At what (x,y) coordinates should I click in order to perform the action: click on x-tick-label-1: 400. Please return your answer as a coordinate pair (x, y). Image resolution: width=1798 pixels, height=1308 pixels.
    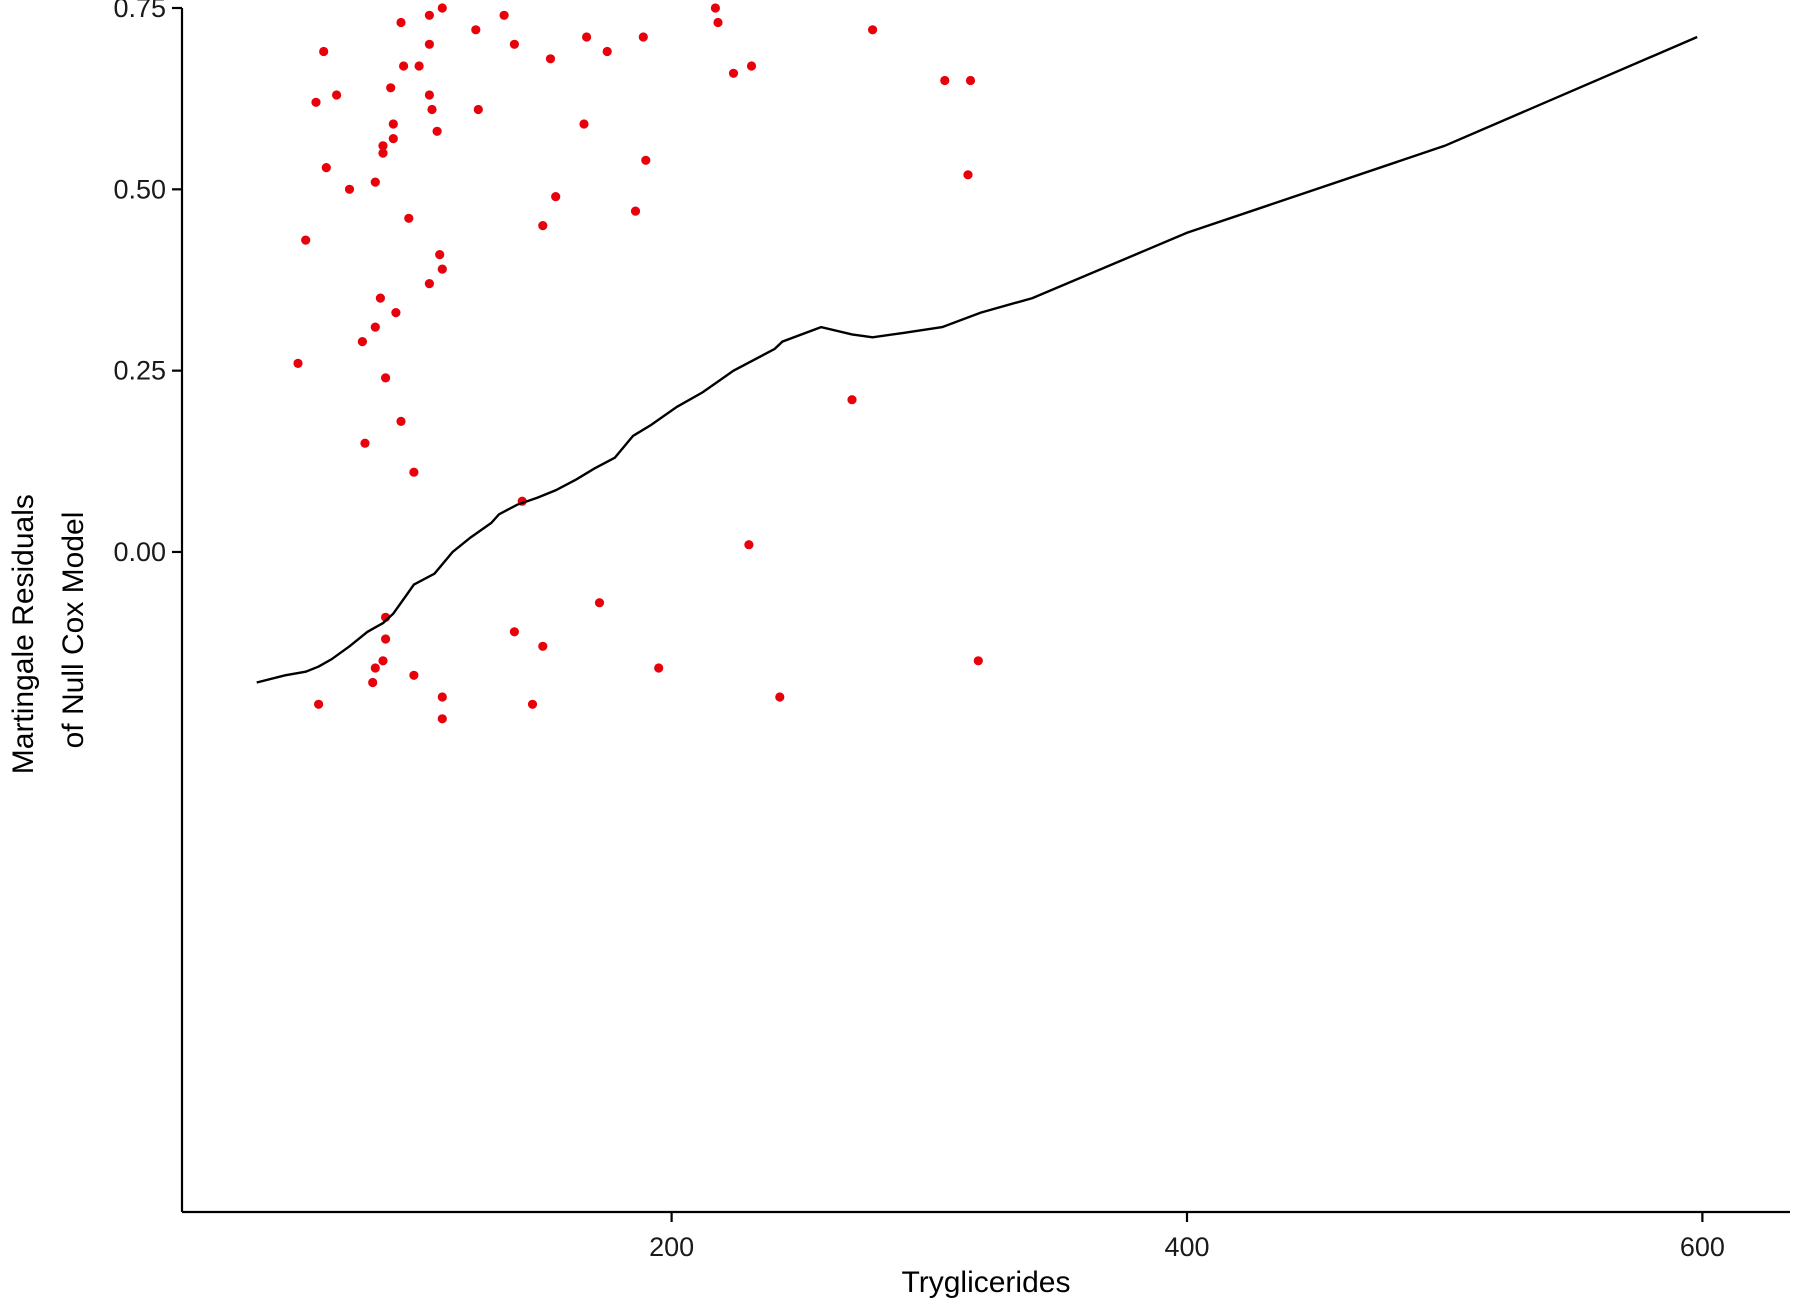
    Looking at the image, I should click on (1186, 1247).